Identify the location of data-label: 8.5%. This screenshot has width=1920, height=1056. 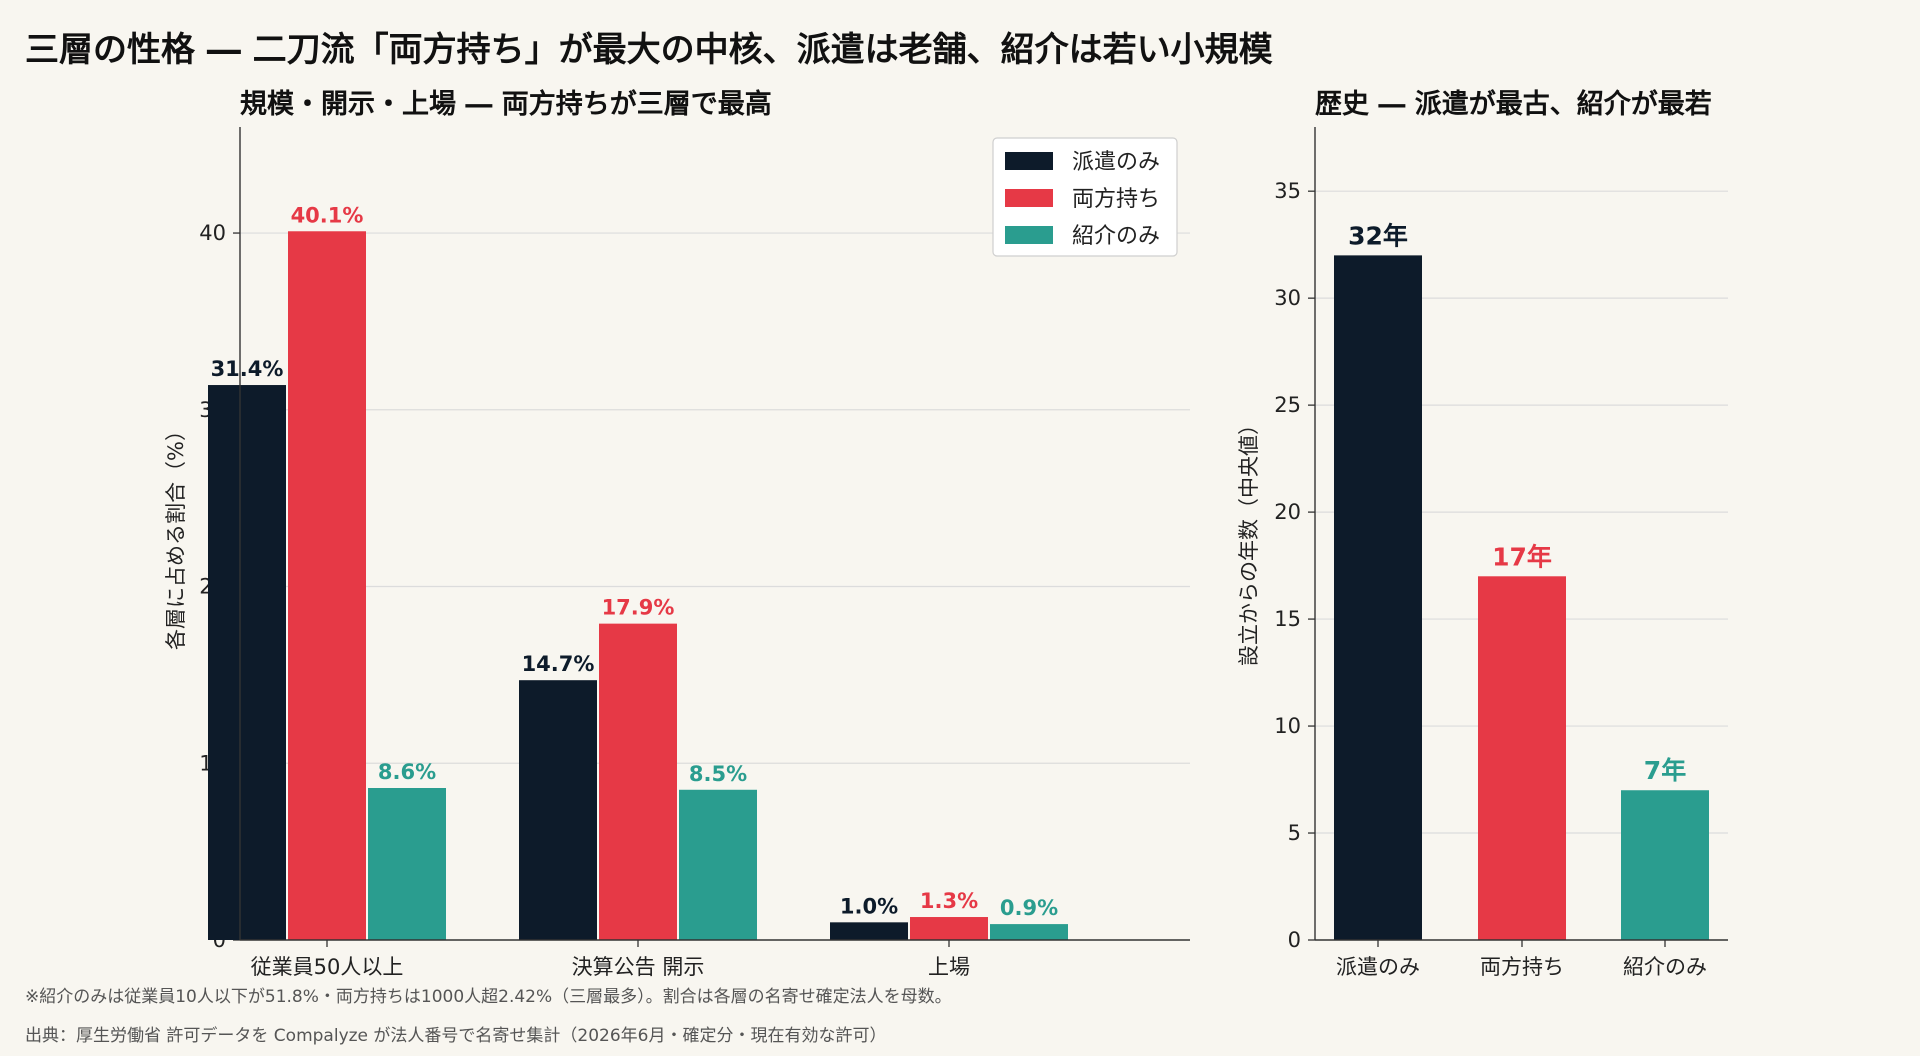
(718, 774).